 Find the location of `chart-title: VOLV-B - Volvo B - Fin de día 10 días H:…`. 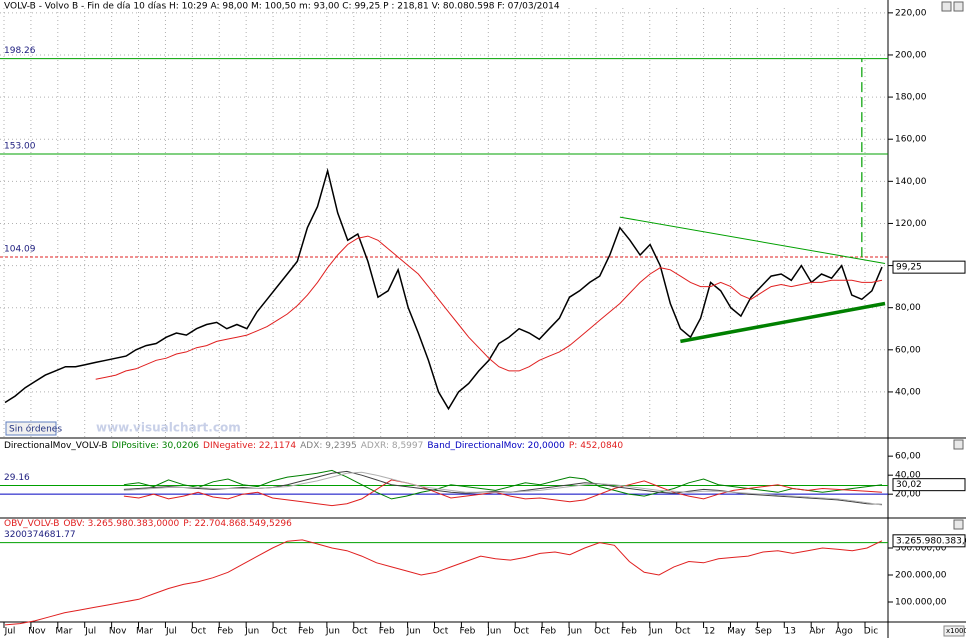

chart-title: VOLV-B - Volvo B - Fin de día 10 días H:… is located at coordinates (282, 7).